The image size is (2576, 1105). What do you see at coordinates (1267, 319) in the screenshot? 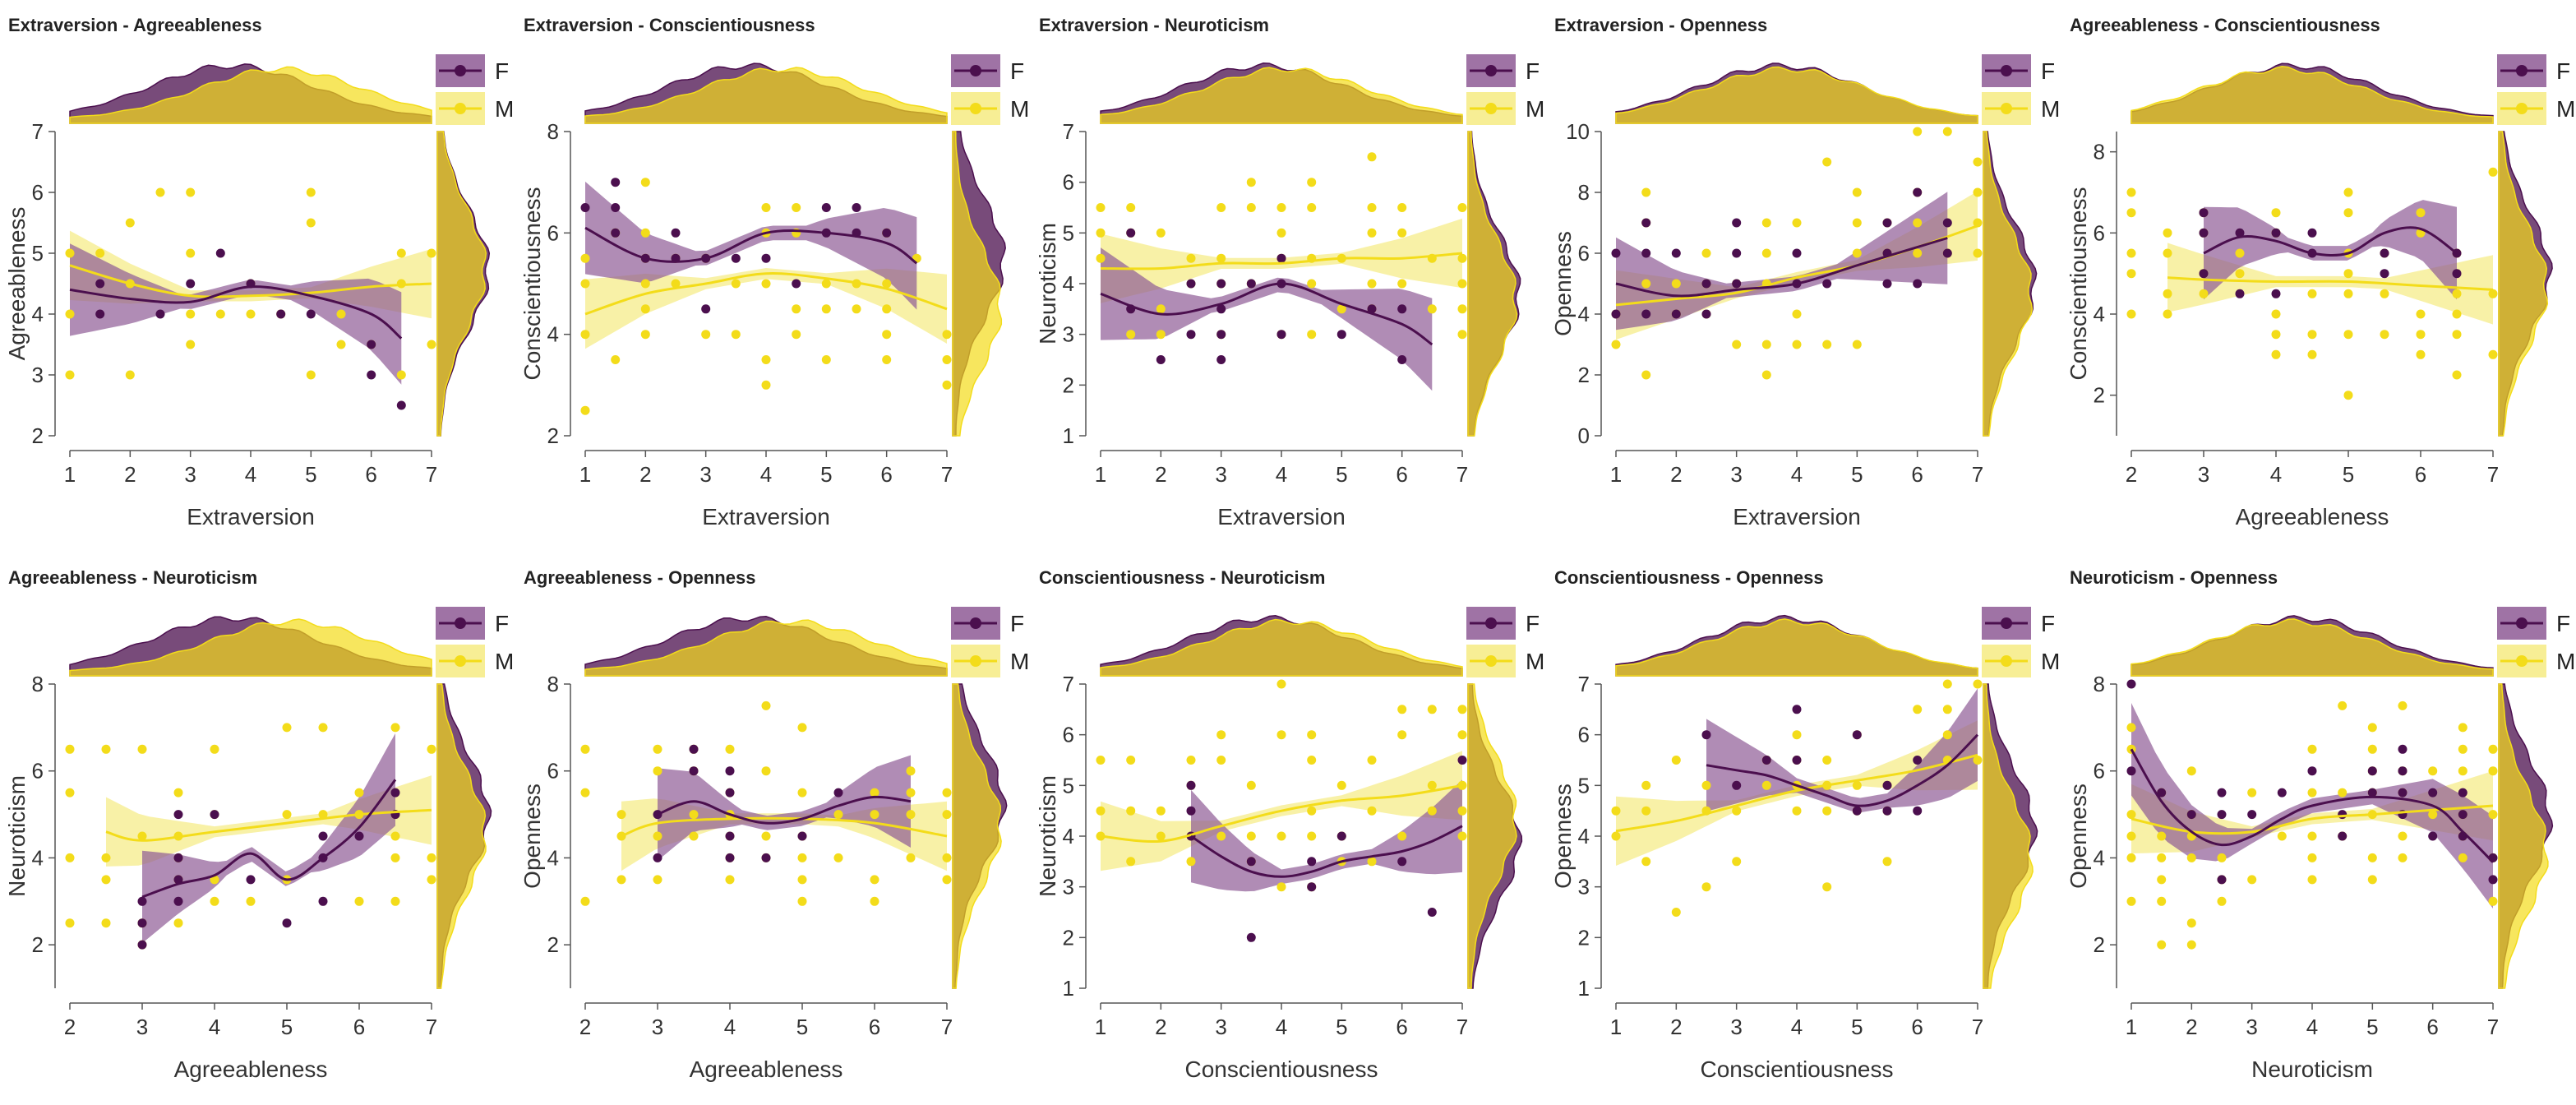
I see `f-confidence-band` at bounding box center [1267, 319].